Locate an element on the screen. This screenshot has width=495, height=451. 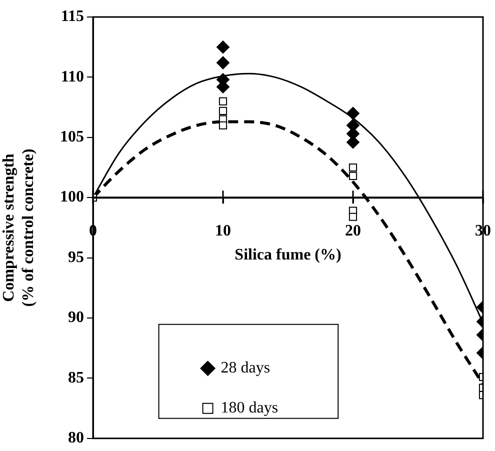
y-tick-label: 85 is located at coordinates (76, 377).